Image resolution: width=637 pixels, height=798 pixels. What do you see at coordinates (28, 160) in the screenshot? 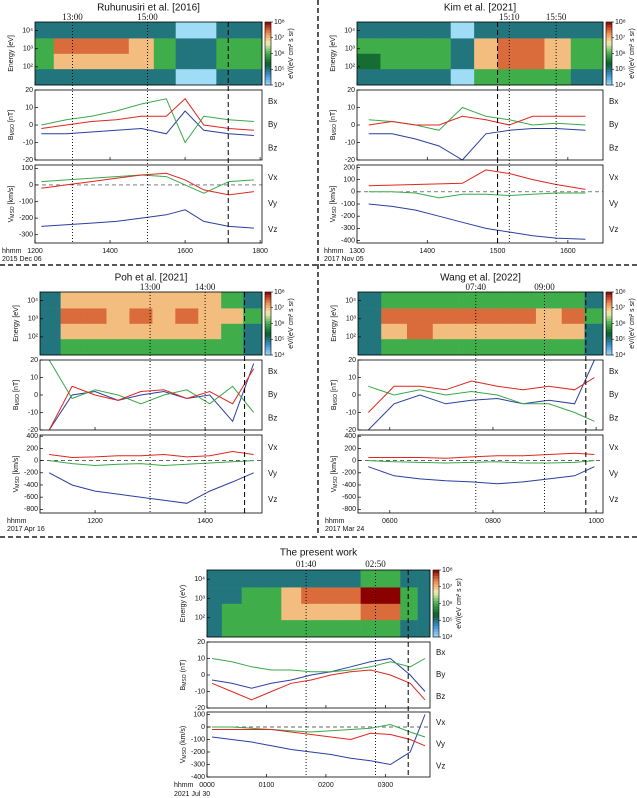
I see `y-tick-label: -20` at bounding box center [28, 160].